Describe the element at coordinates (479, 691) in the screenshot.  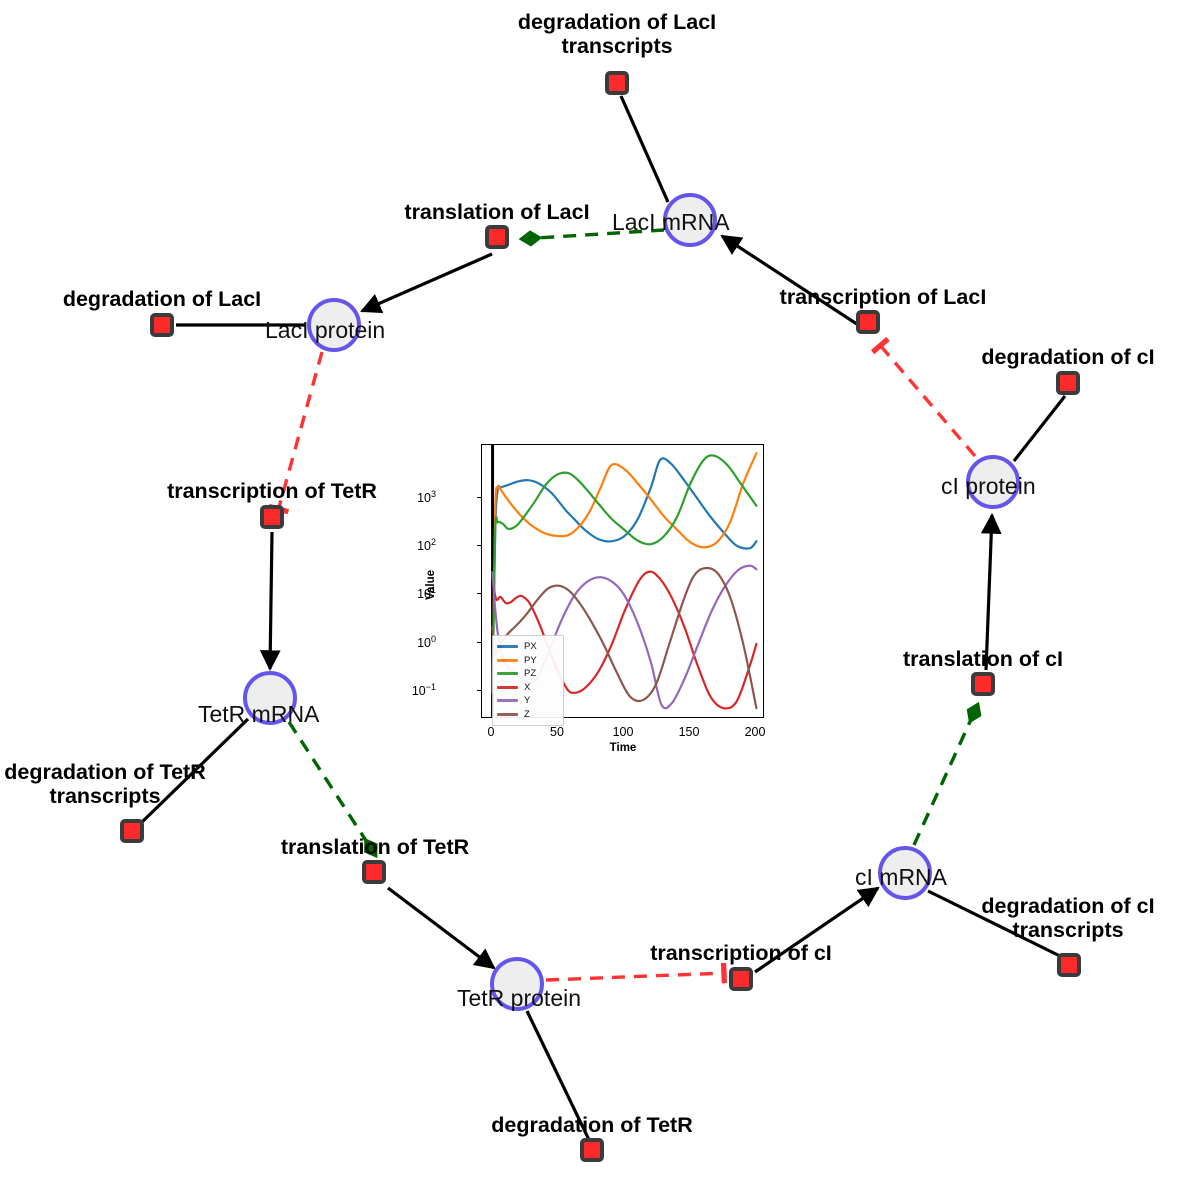
I see `chart-y-tickmark-0.1` at that location.